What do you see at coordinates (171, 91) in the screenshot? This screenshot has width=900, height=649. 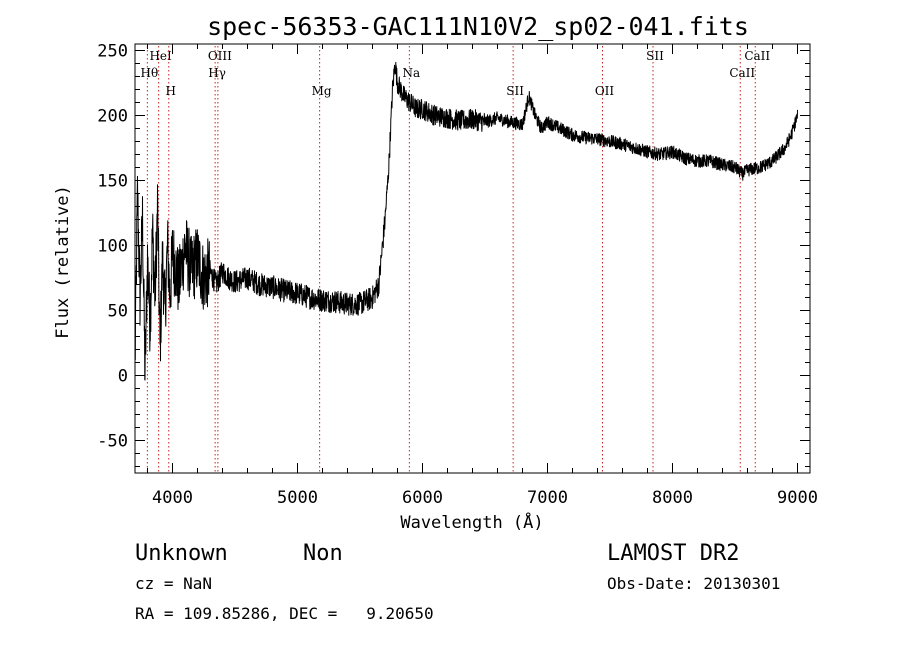 I see `line-marker-label-2: H` at bounding box center [171, 91].